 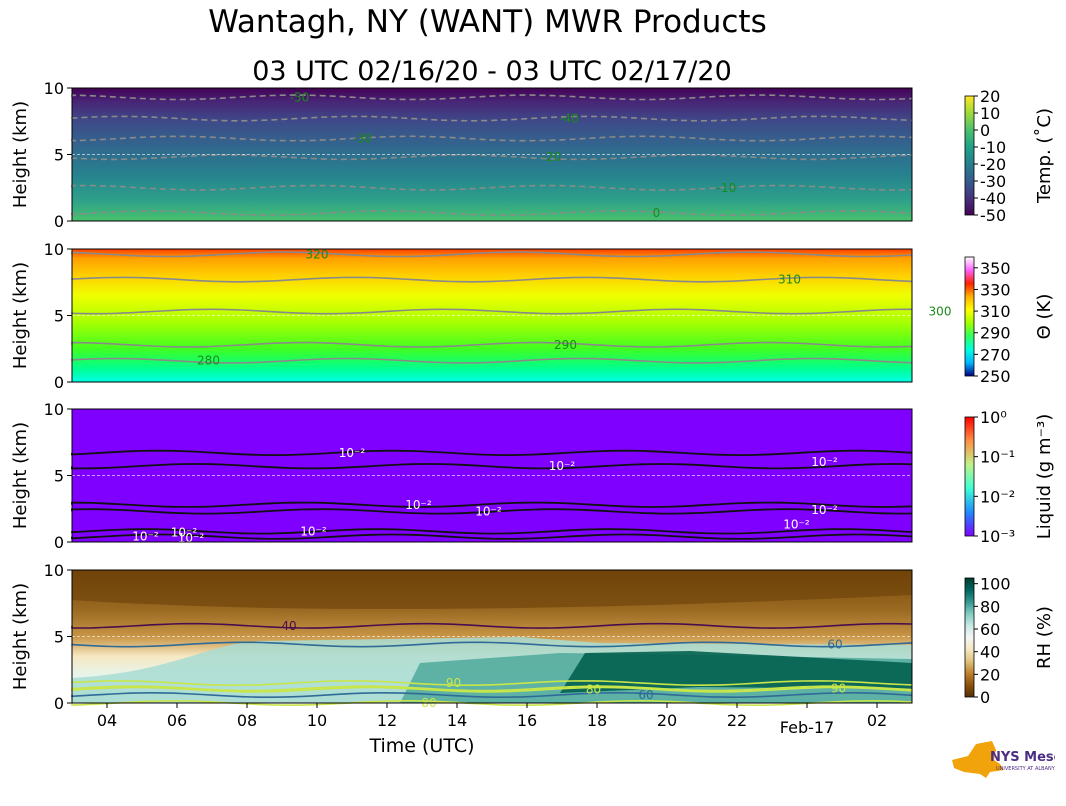 I want to click on colorbar-label: Θ (K), so click(x=1044, y=317).